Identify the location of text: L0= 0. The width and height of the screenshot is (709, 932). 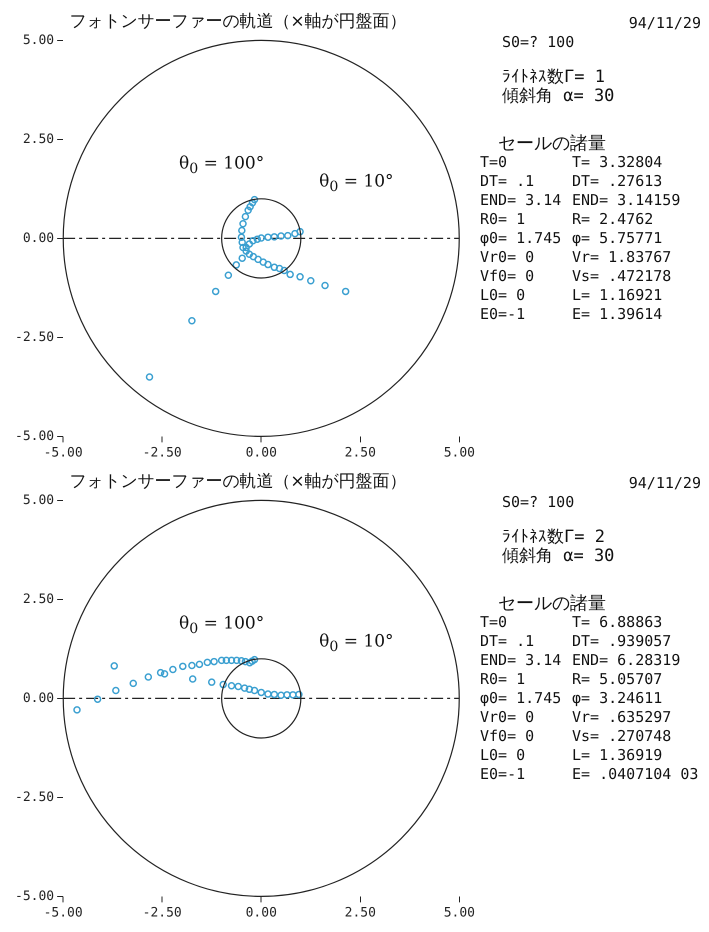
(502, 295).